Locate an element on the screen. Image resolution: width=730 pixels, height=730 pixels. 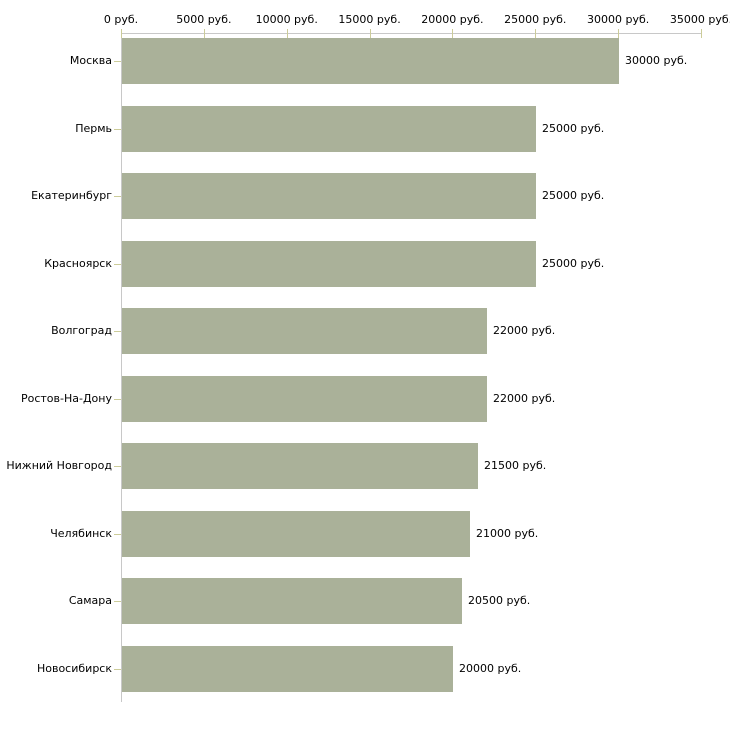
category-label: Челябинск is located at coordinates (81, 533).